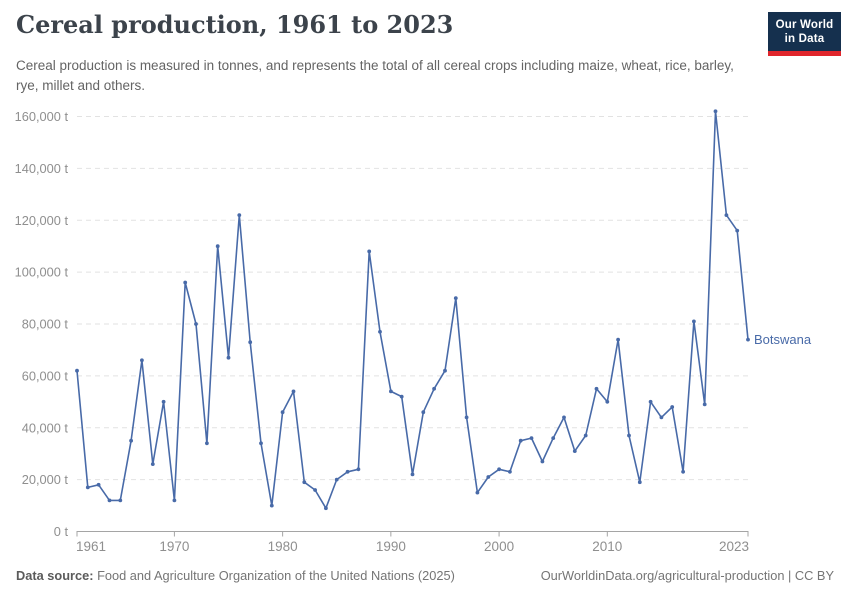 Image resolution: width=850 pixels, height=600 pixels. Describe the element at coordinates (174, 546) in the screenshot. I see `x-axis-tick-label: 1970` at that location.